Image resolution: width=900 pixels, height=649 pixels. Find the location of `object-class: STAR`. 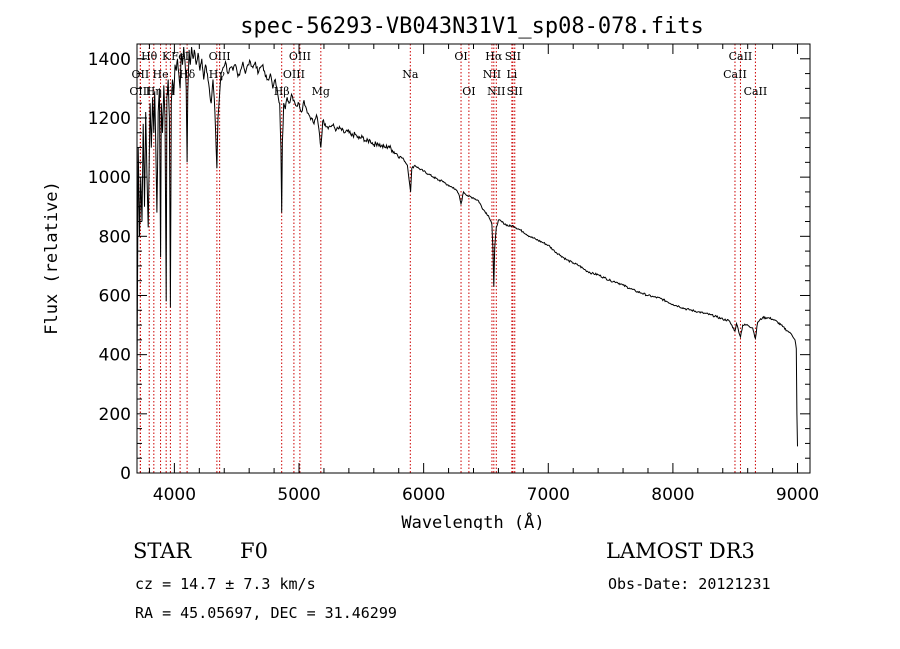

object-class: STAR is located at coordinates (162, 551).